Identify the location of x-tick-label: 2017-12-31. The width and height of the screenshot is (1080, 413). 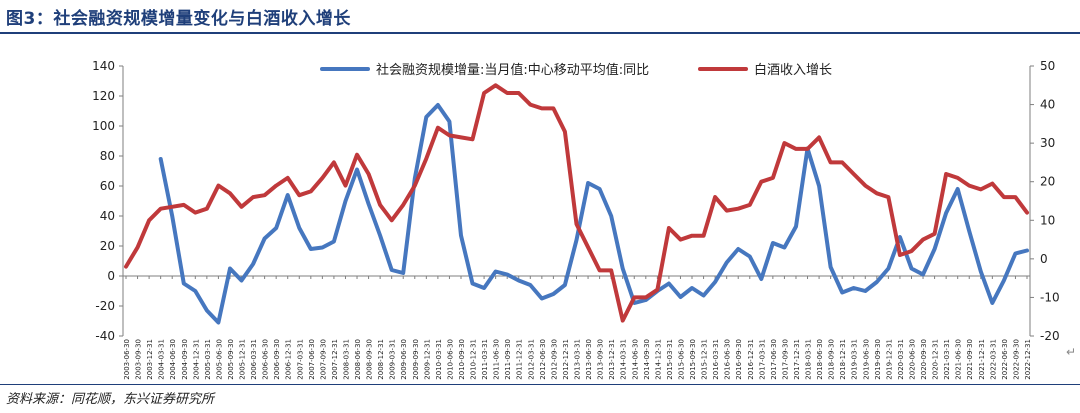
(797, 359).